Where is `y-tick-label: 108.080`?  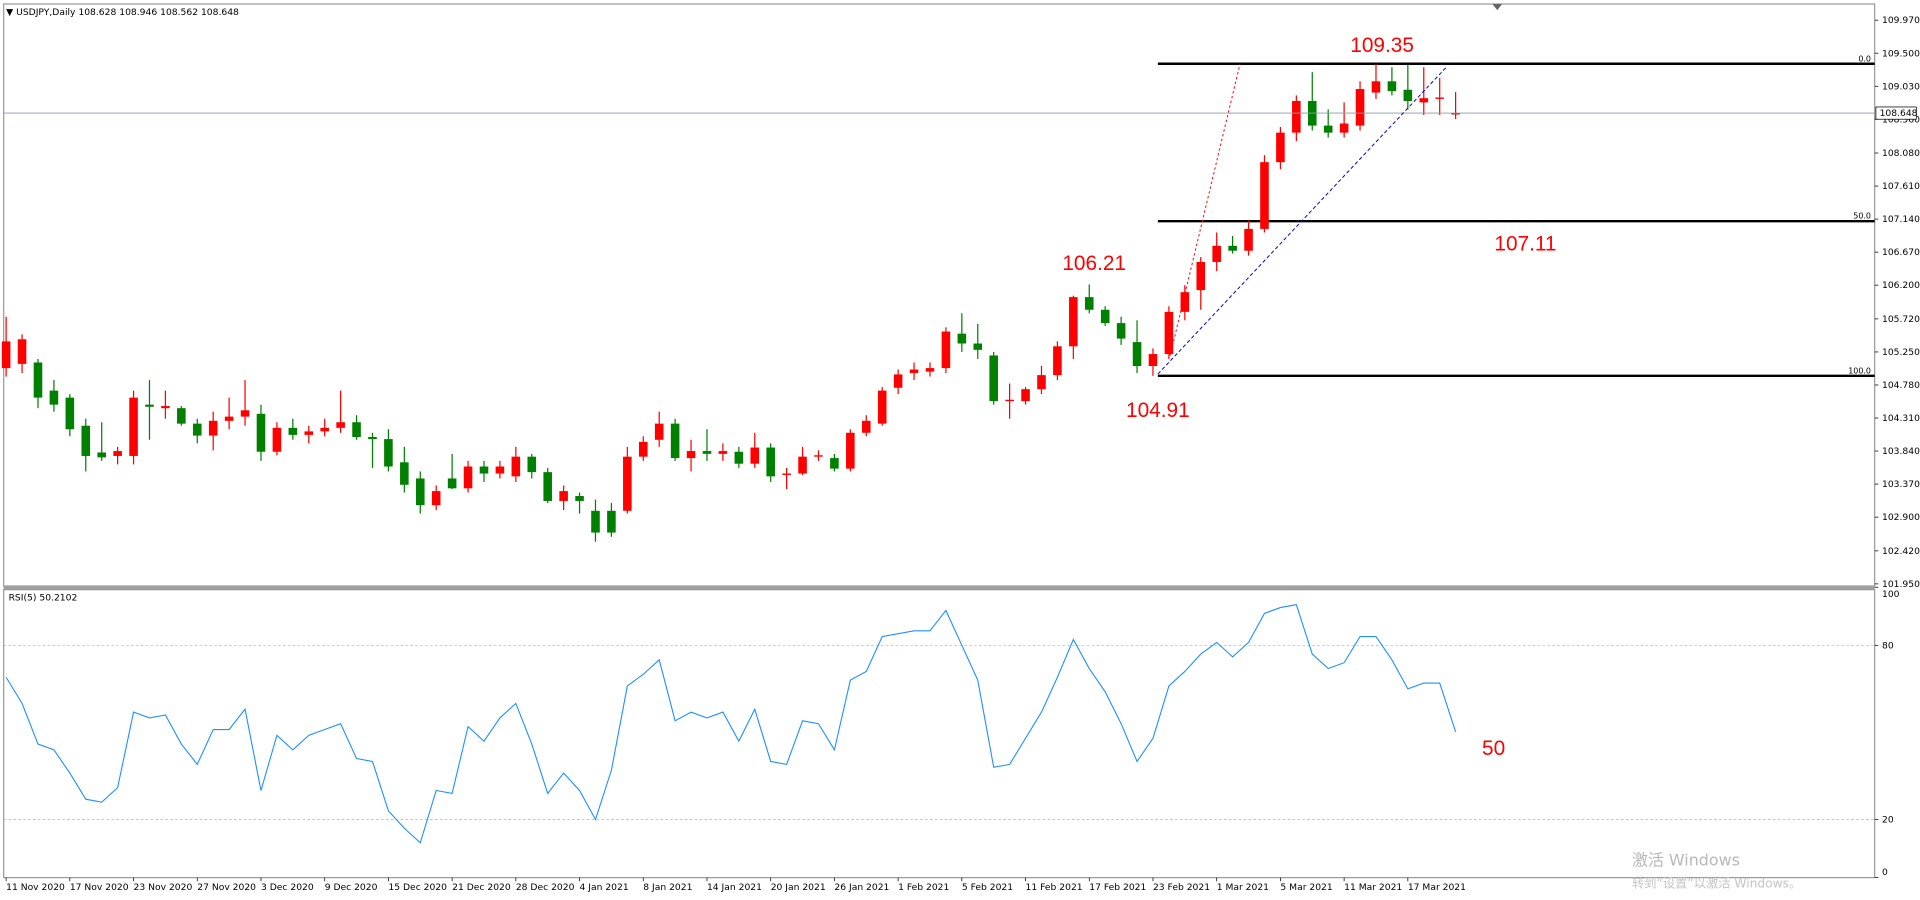 y-tick-label: 108.080 is located at coordinates (1901, 153).